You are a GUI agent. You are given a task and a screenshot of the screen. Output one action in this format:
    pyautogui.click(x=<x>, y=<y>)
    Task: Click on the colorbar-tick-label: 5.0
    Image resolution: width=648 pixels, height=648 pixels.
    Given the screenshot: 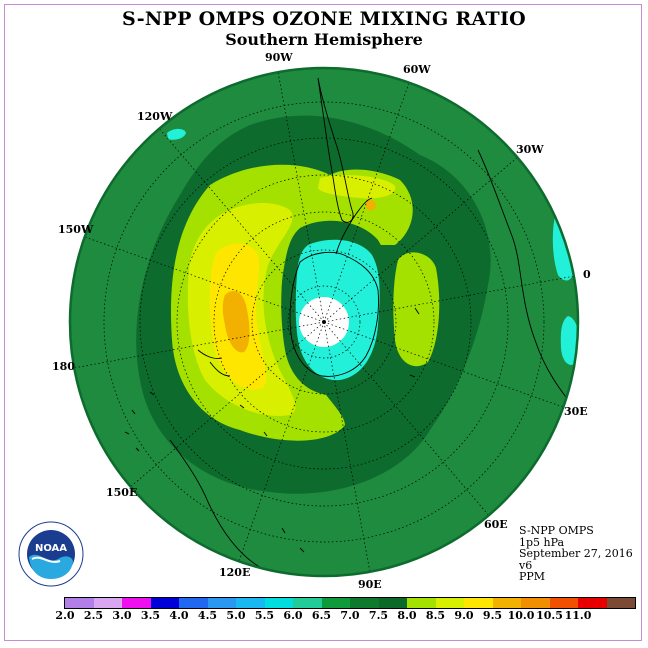 What is the action you would take?
    pyautogui.click(x=236, y=615)
    